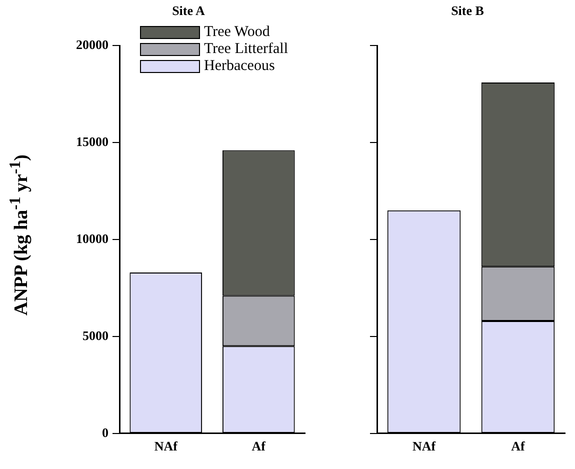 The height and width of the screenshot is (469, 575). I want to click on legend-label: Tree Litterfall, so click(246, 49).